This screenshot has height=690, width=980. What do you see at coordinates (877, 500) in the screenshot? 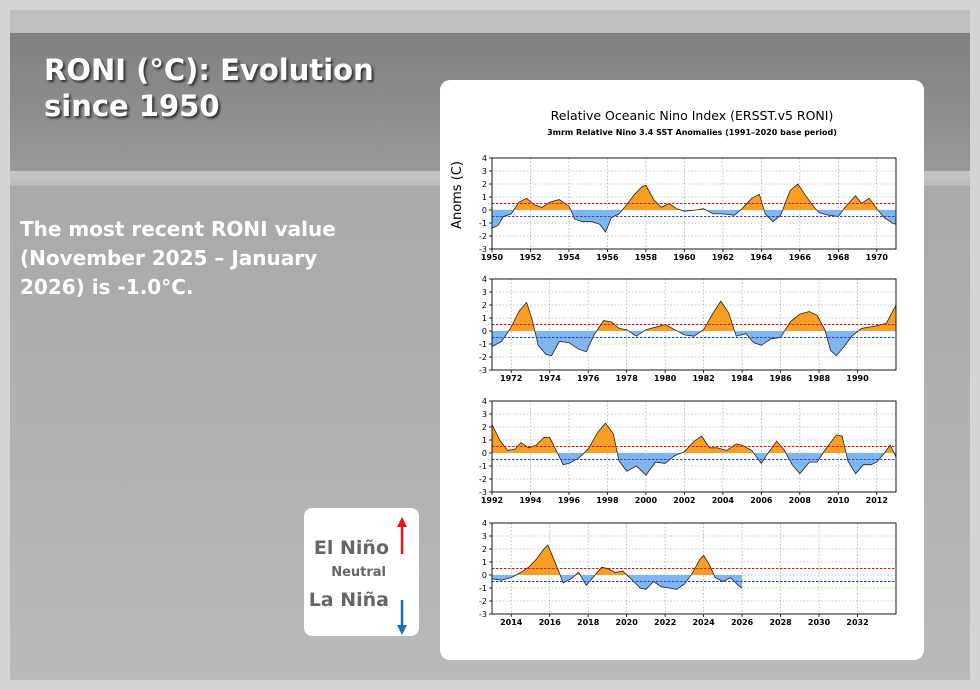
I see `x-tick-label: 2012` at bounding box center [877, 500].